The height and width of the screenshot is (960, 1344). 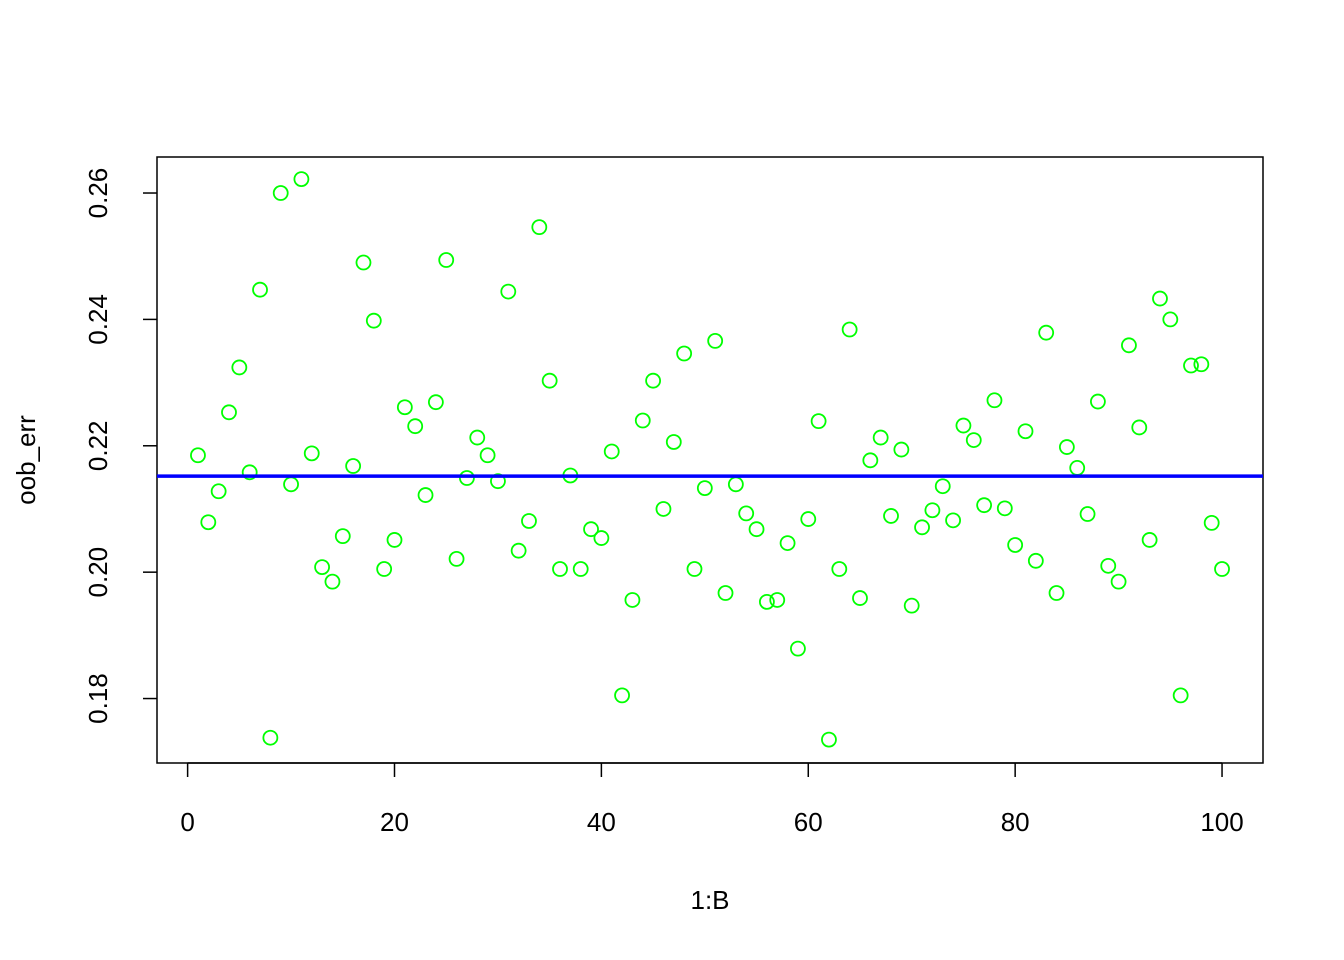 What do you see at coordinates (1015, 822) in the screenshot?
I see `x-tick-label: 80` at bounding box center [1015, 822].